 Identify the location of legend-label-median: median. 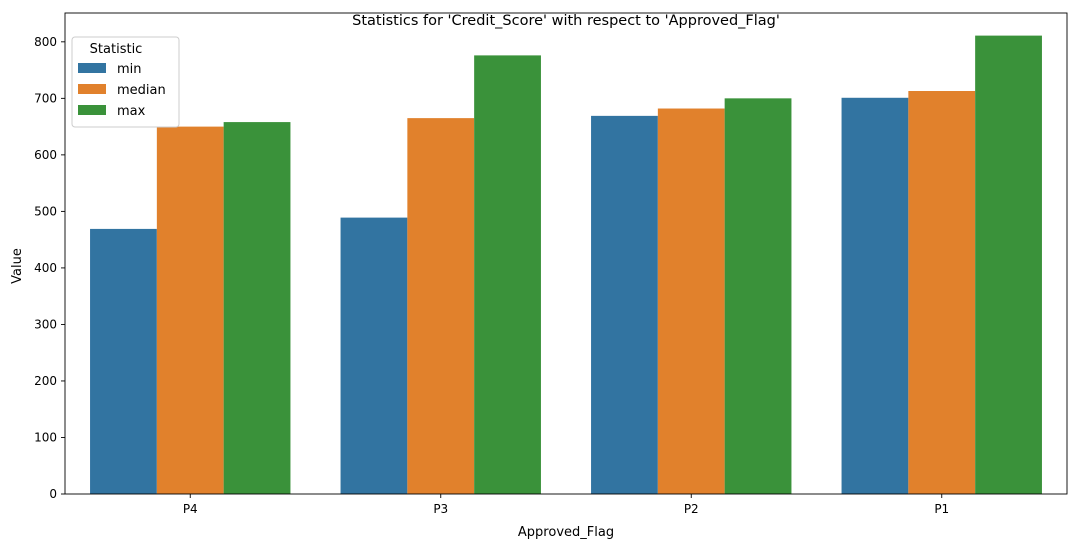
(141, 90).